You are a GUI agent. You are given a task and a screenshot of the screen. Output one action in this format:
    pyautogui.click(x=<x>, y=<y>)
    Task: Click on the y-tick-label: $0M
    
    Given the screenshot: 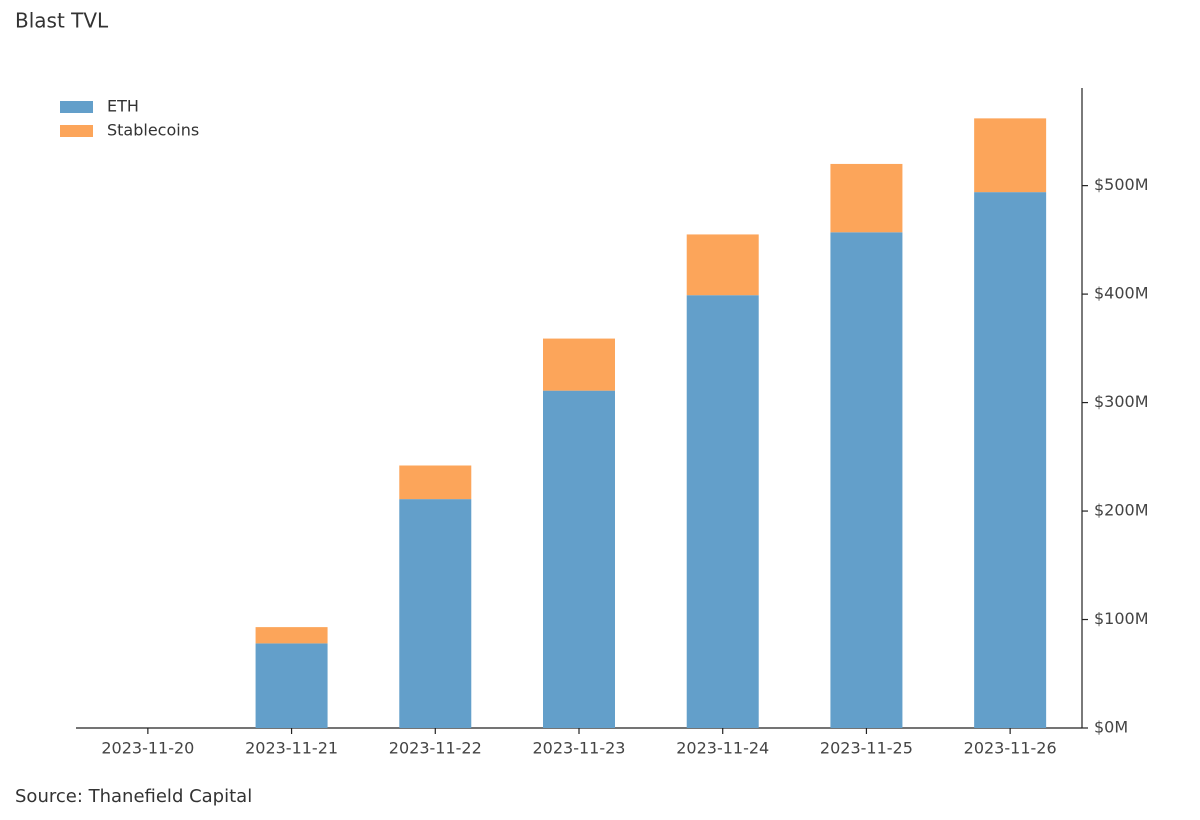 What is the action you would take?
    pyautogui.click(x=1111, y=727)
    